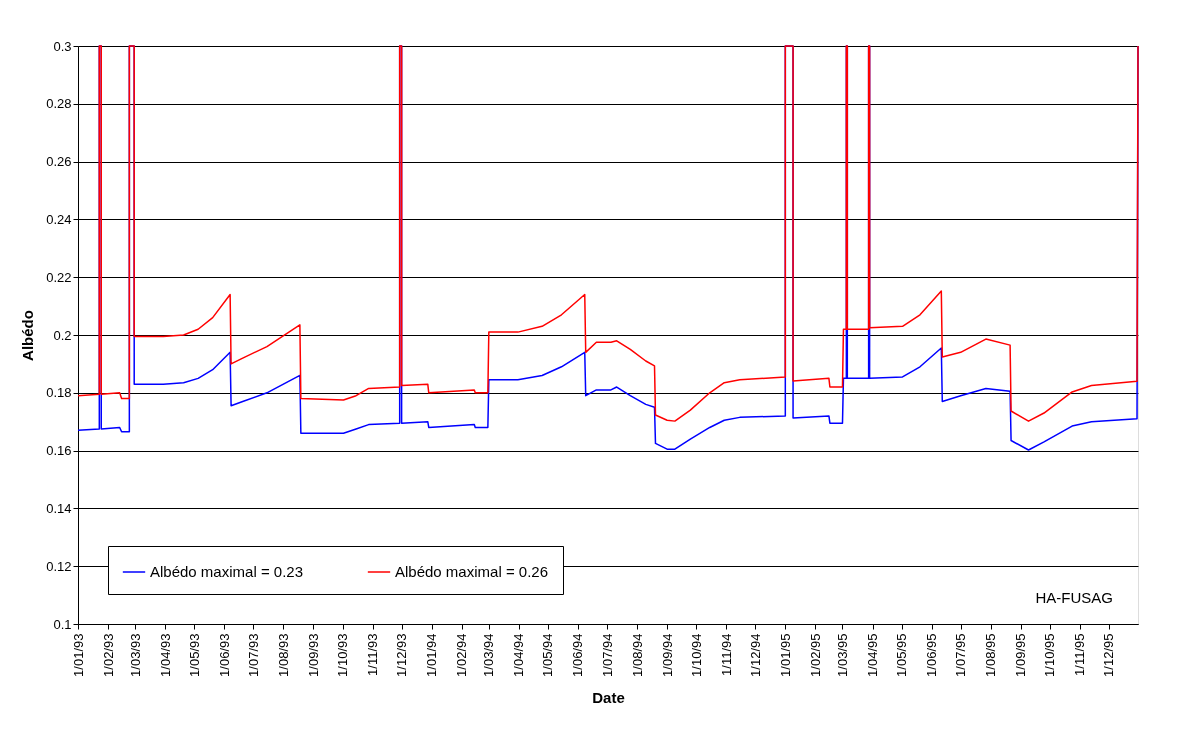  I want to click on x-tick-label: 1/02/93, so click(108, 655).